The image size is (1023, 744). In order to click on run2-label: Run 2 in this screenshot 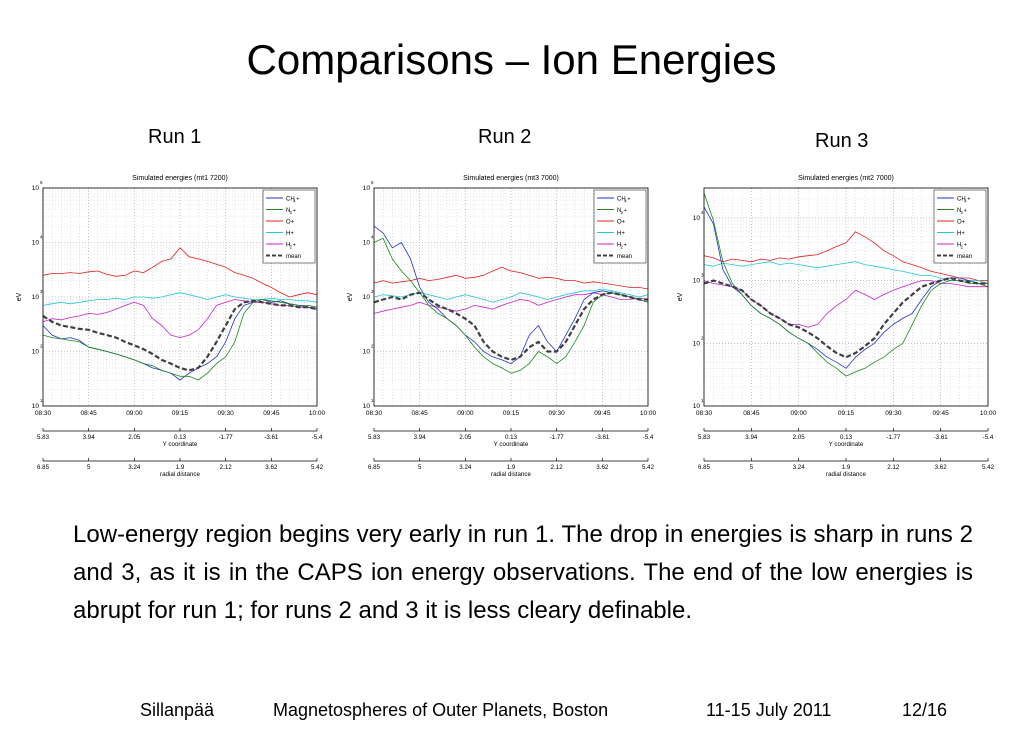, I will do `click(505, 137)`.